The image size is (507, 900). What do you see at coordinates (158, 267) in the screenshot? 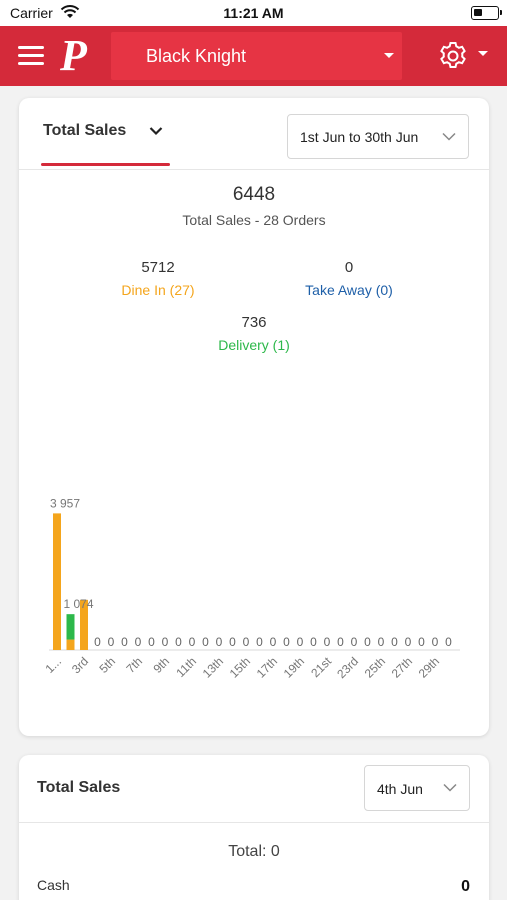
I see `dine-in-value: 5712` at bounding box center [158, 267].